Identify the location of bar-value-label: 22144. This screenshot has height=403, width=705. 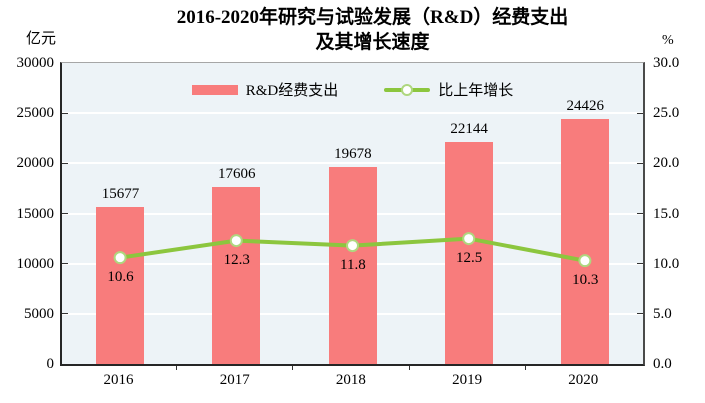
(469, 128).